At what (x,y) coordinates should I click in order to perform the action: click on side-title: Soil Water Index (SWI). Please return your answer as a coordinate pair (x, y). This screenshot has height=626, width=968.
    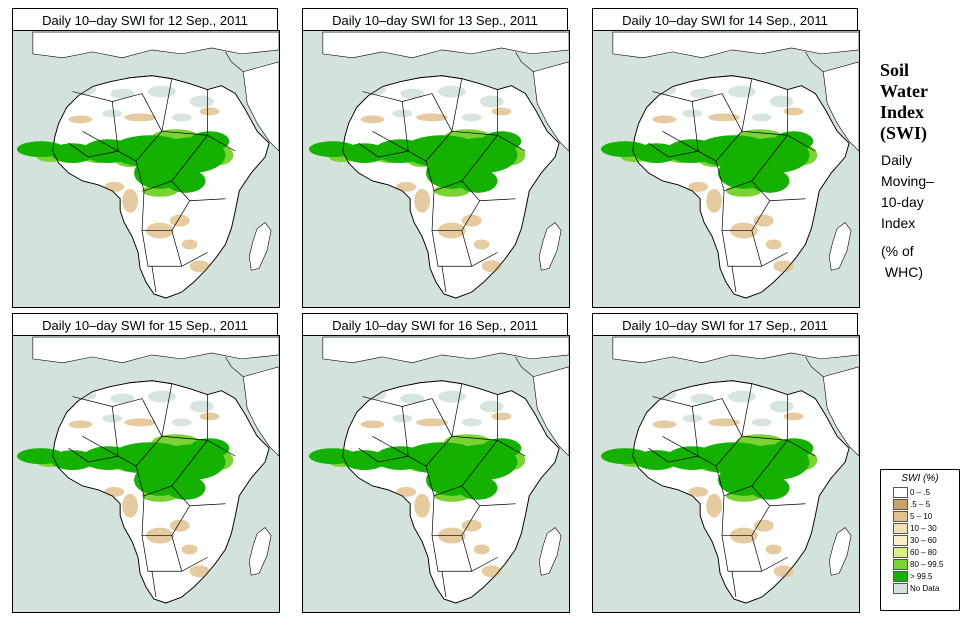
    Looking at the image, I should click on (904, 102).